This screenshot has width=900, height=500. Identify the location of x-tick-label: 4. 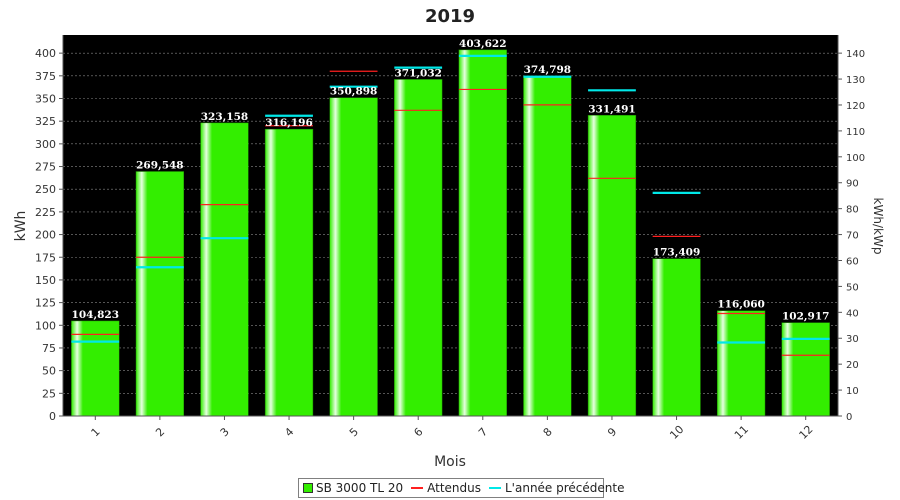
(289, 432).